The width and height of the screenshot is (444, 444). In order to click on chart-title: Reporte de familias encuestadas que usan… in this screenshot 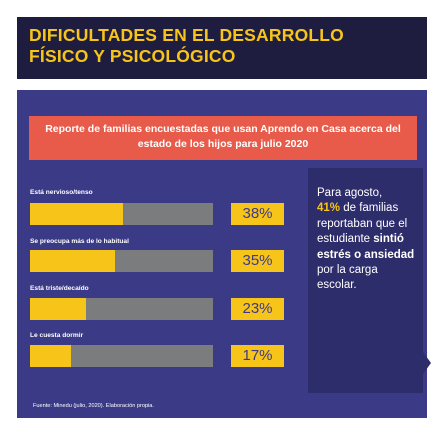, I will do `click(223, 138)`.